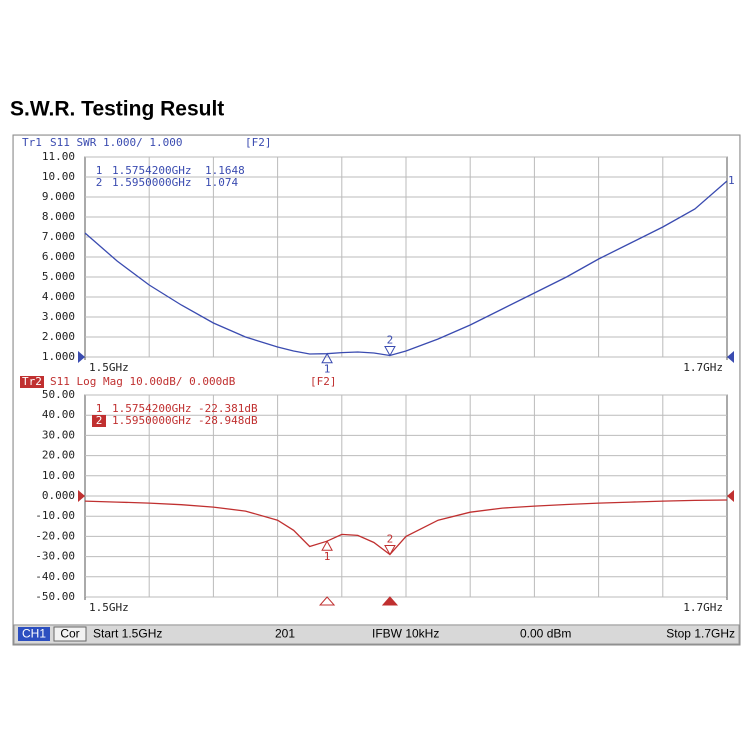 This screenshot has width=750, height=750. What do you see at coordinates (58, 256) in the screenshot?
I see `y-tick-label: 6.000` at bounding box center [58, 256].